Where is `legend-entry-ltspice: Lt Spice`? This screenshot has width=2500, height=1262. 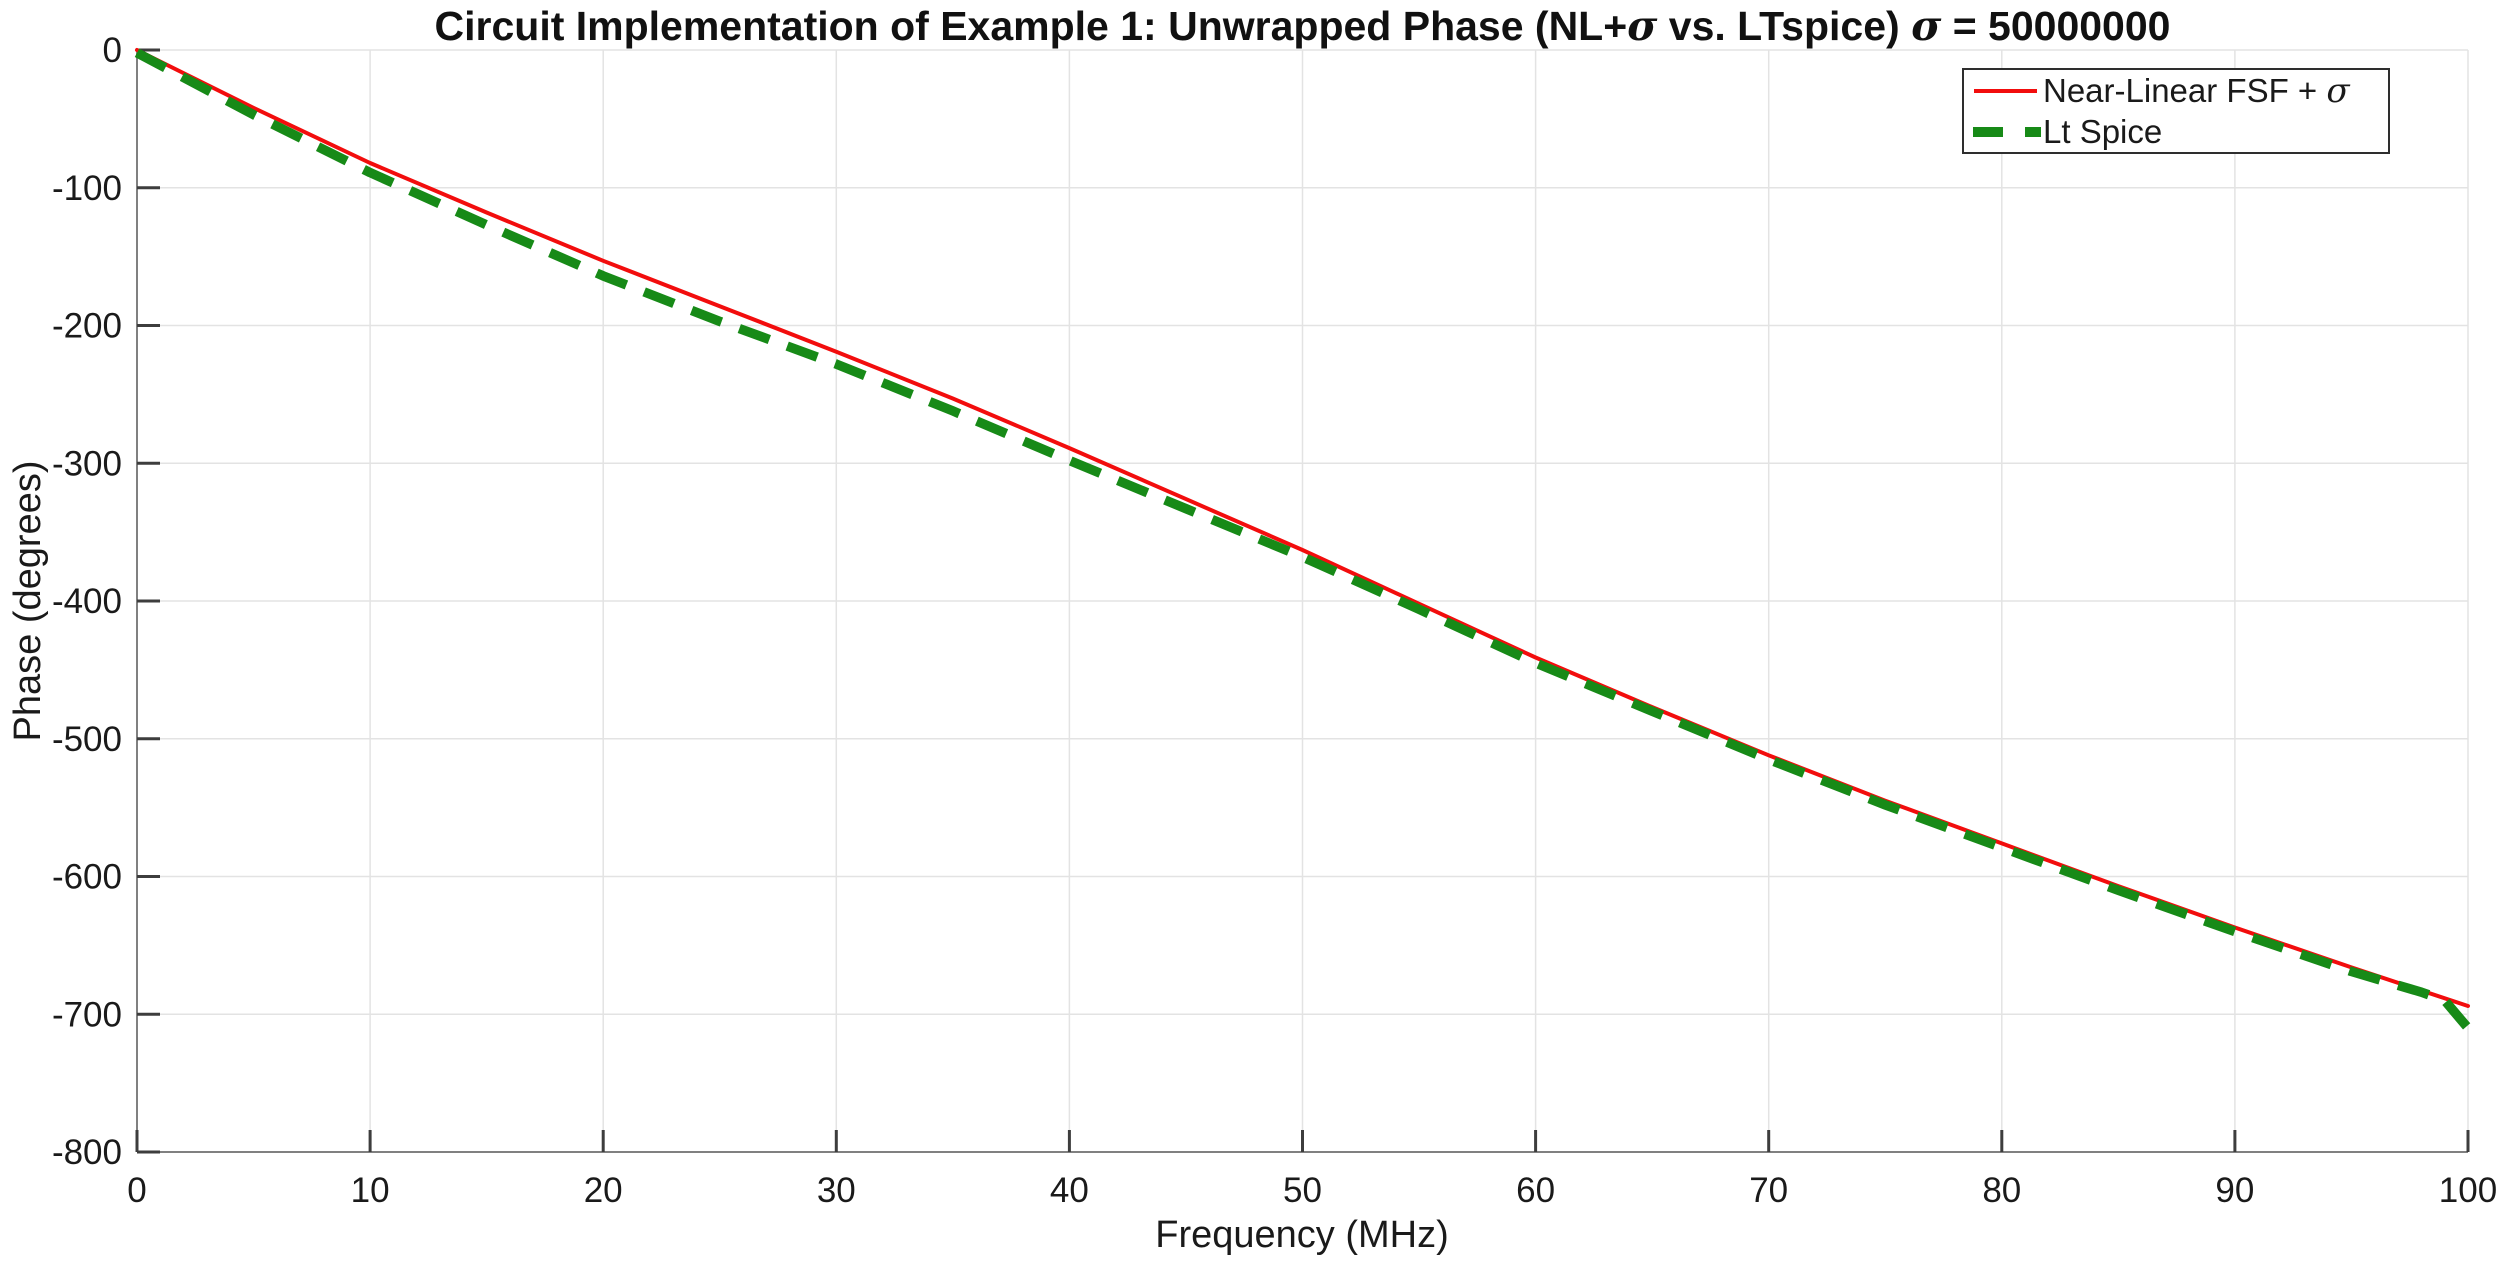
legend-entry-ltspice: Lt Spice is located at coordinates (2176, 131).